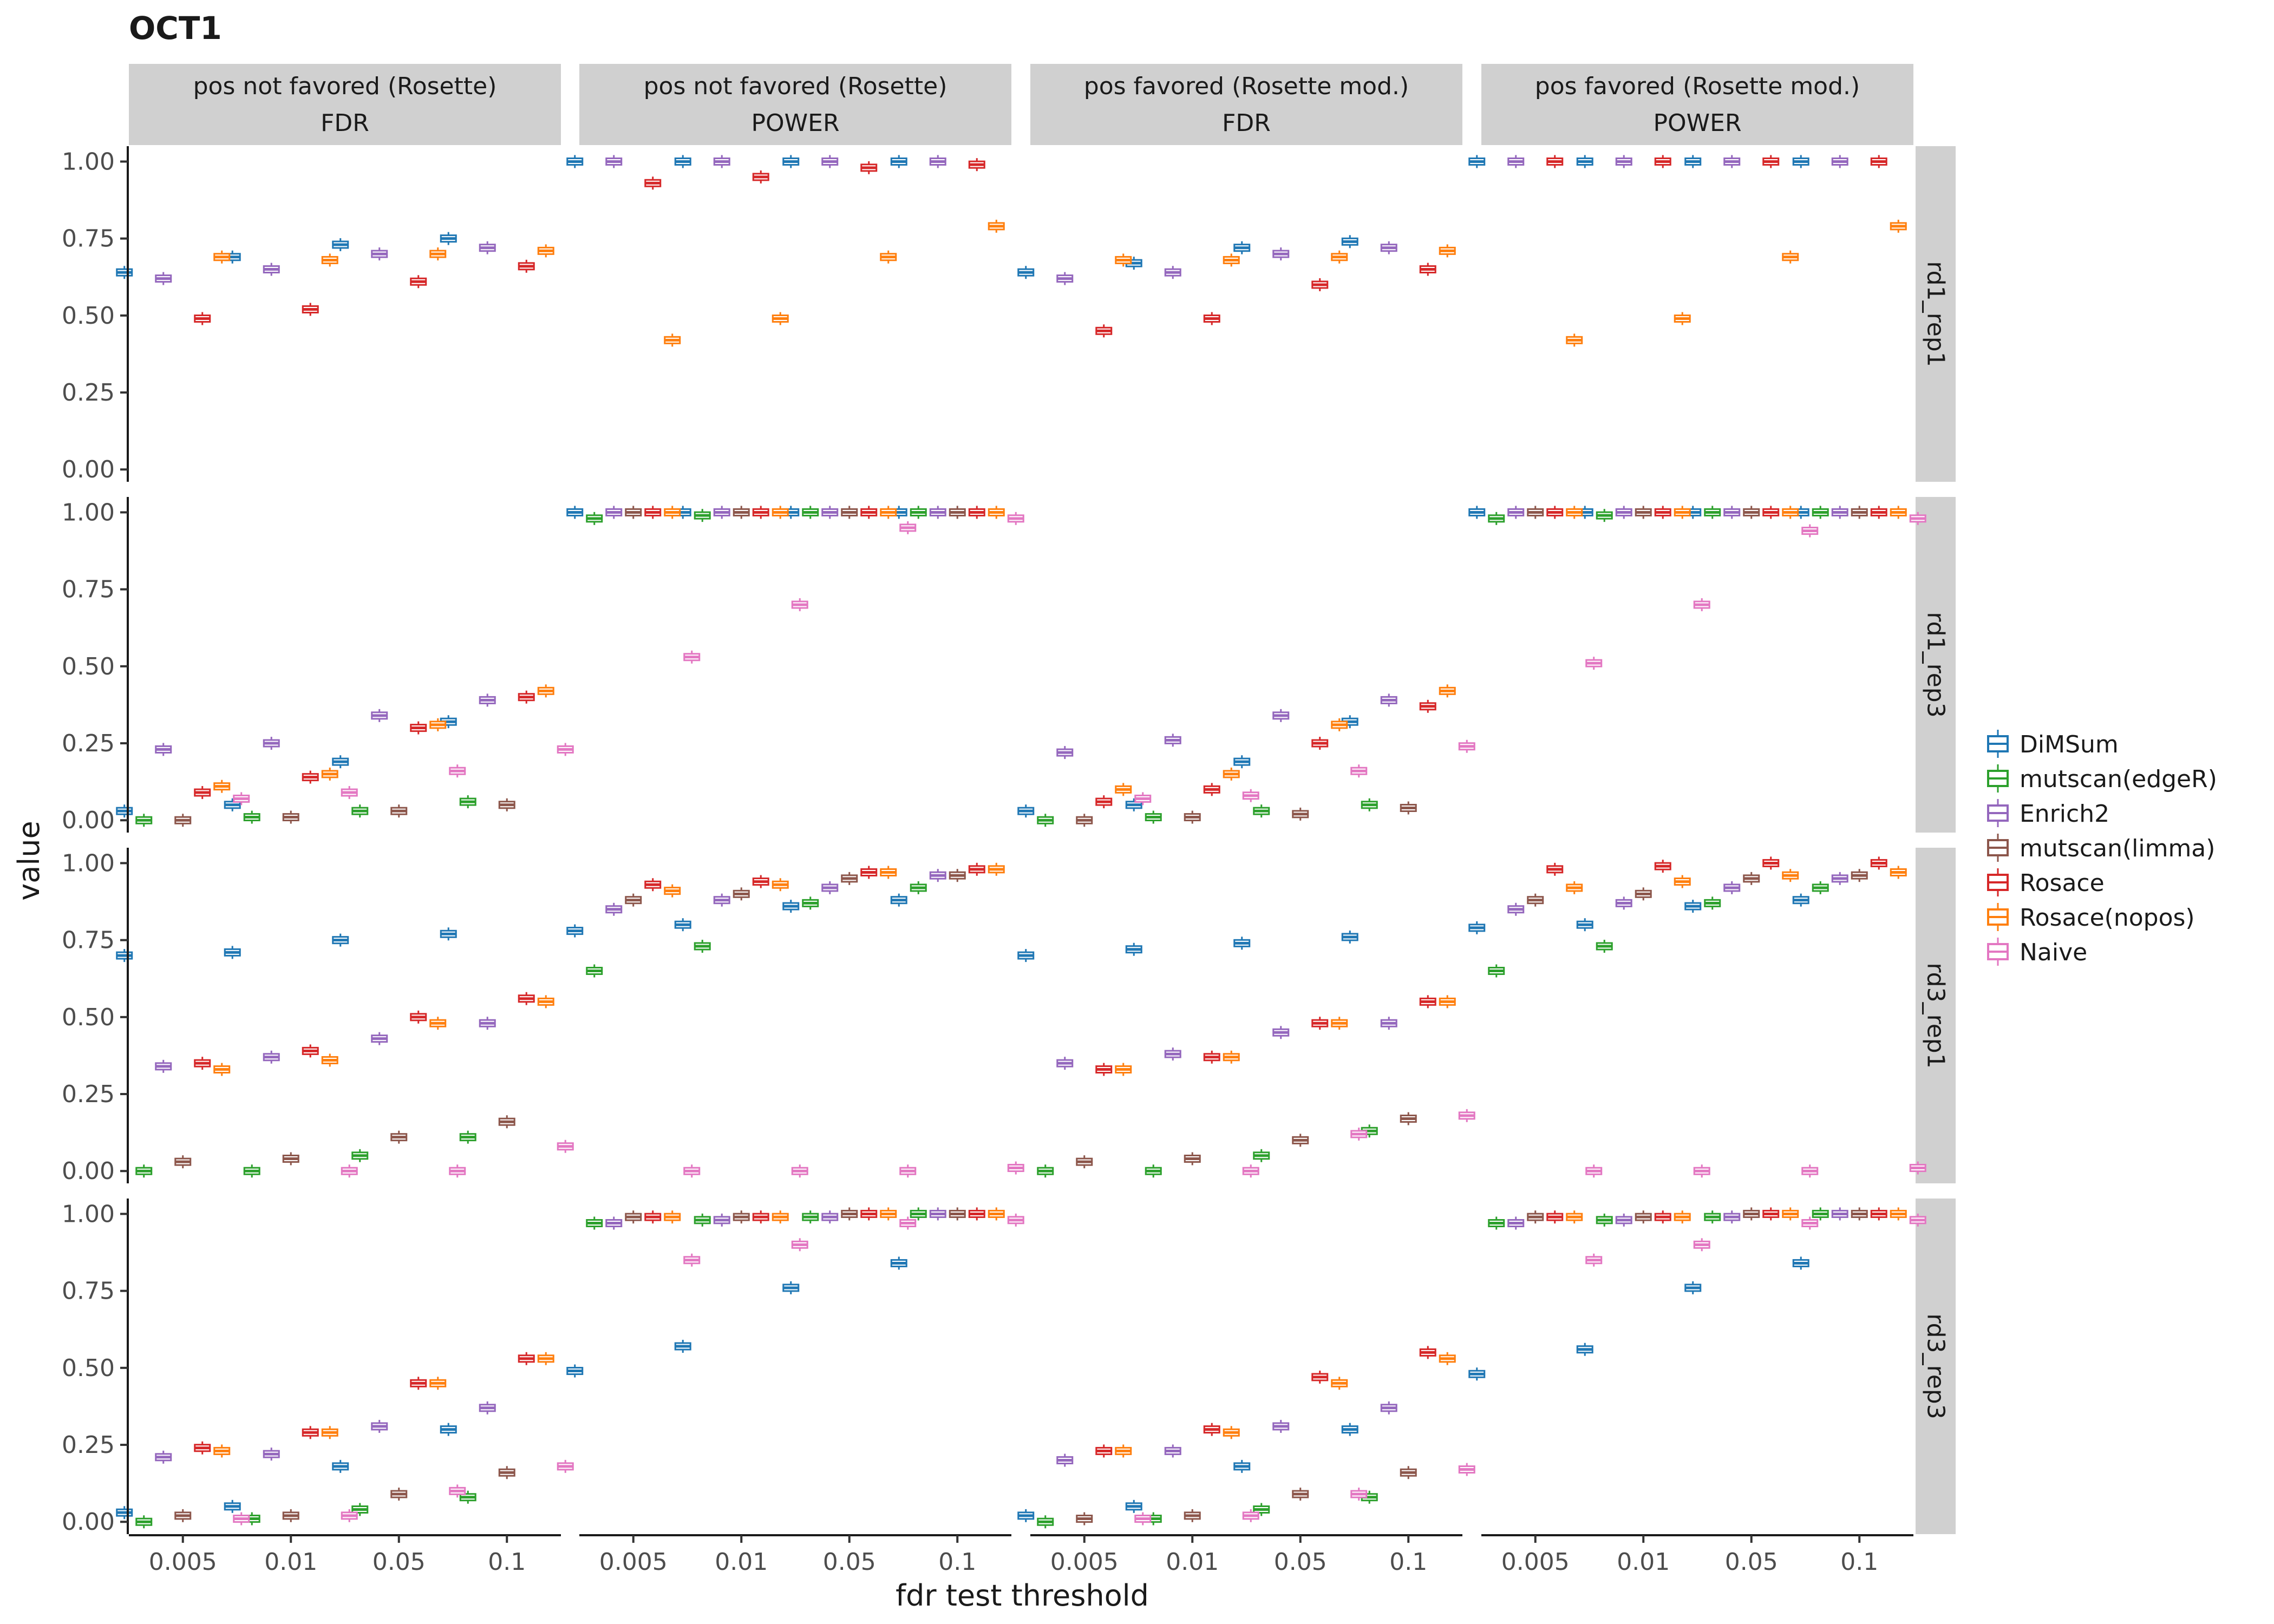 Image resolution: width=2274 pixels, height=1624 pixels. Describe the element at coordinates (2065, 814) in the screenshot. I see `legend-label: Enrich2` at that location.